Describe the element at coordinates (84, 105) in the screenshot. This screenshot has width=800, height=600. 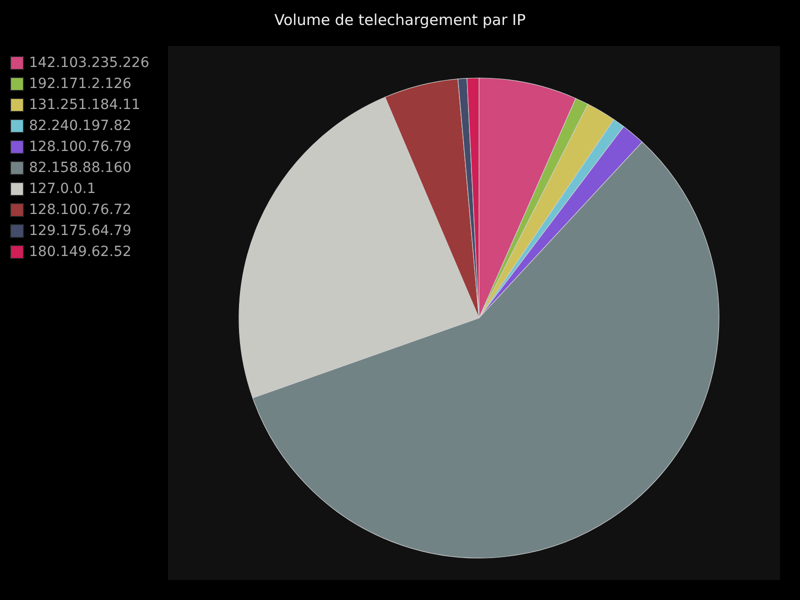
I see `legend-label: 131.251.184.11` at that location.